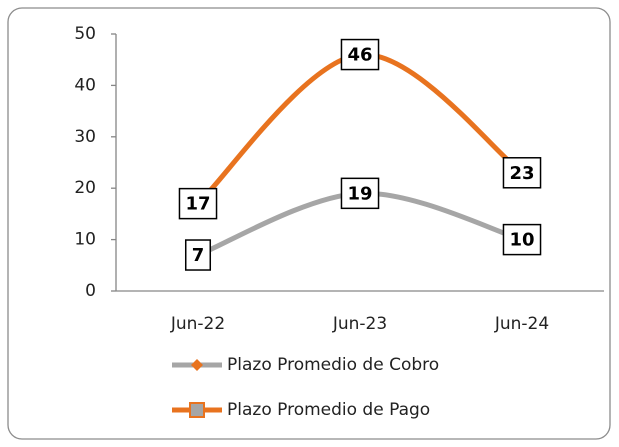  I want to click on y-tick-label: 50, so click(85, 34).